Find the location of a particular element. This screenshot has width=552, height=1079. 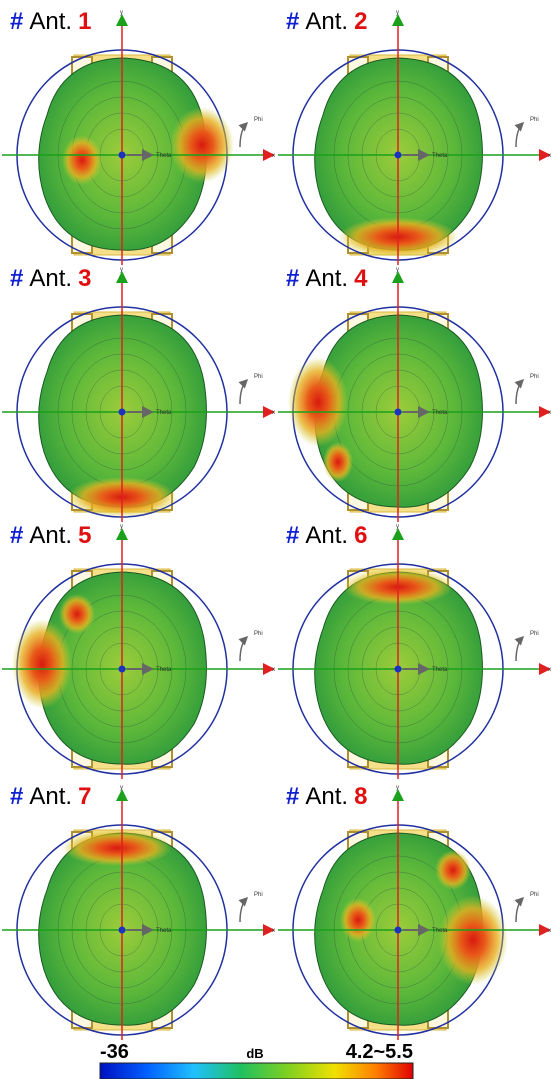

panel-title: # Ant. 2 is located at coordinates (326, 21).